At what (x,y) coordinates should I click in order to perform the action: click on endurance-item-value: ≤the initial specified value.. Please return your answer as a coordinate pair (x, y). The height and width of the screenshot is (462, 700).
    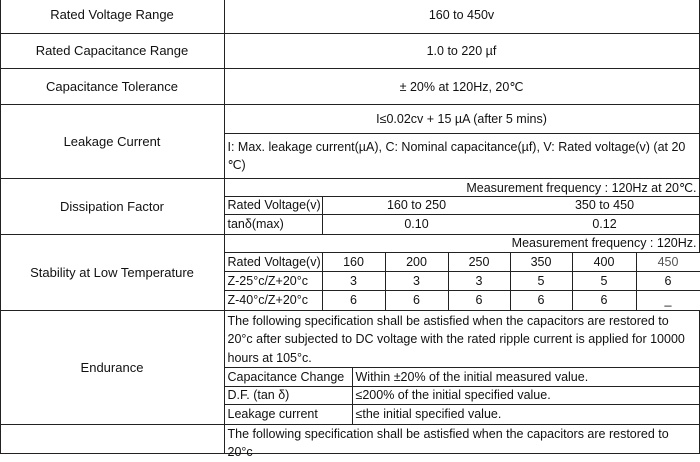
    Looking at the image, I should click on (526, 414).